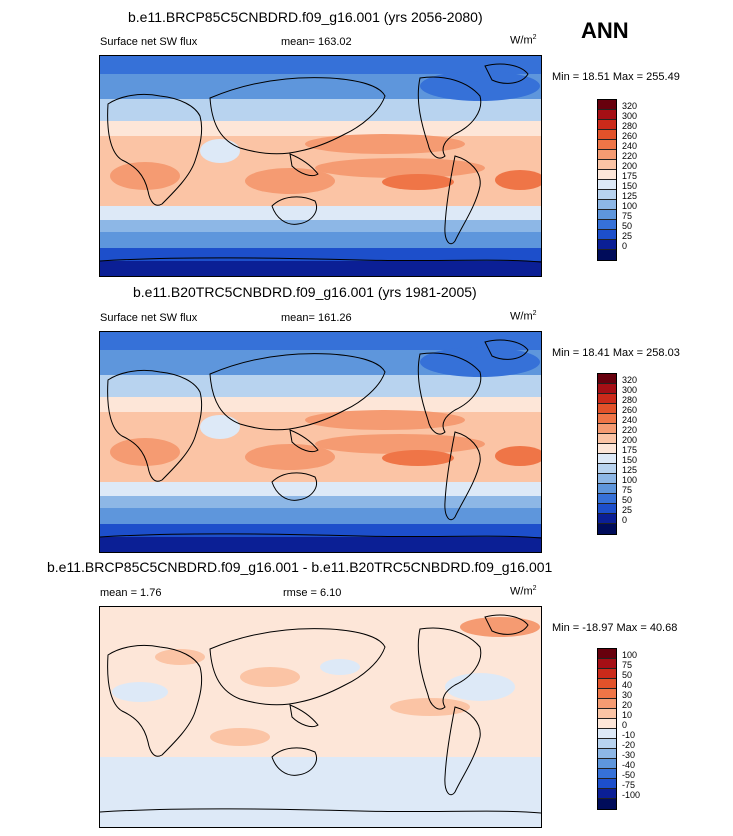 This screenshot has width=733, height=836. What do you see at coordinates (630, 136) in the screenshot?
I see `cbar-1-tick: 260` at bounding box center [630, 136].